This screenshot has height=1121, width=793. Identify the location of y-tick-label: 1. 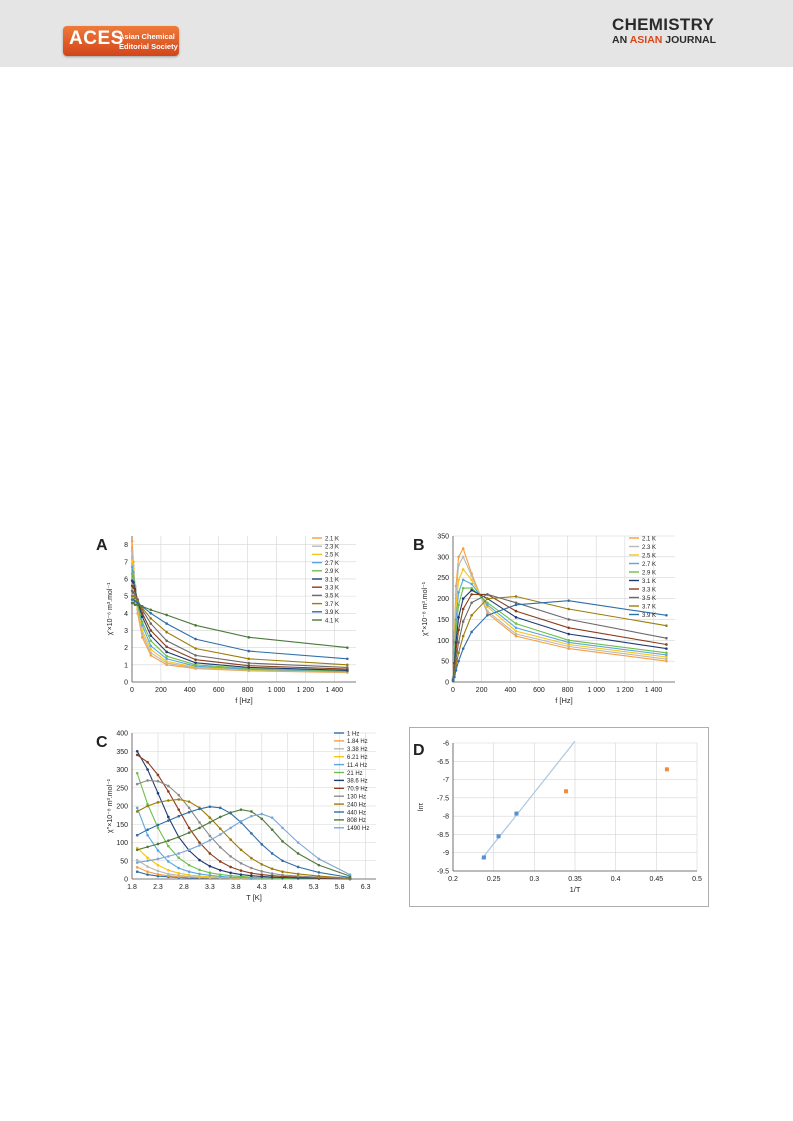
(126, 665).